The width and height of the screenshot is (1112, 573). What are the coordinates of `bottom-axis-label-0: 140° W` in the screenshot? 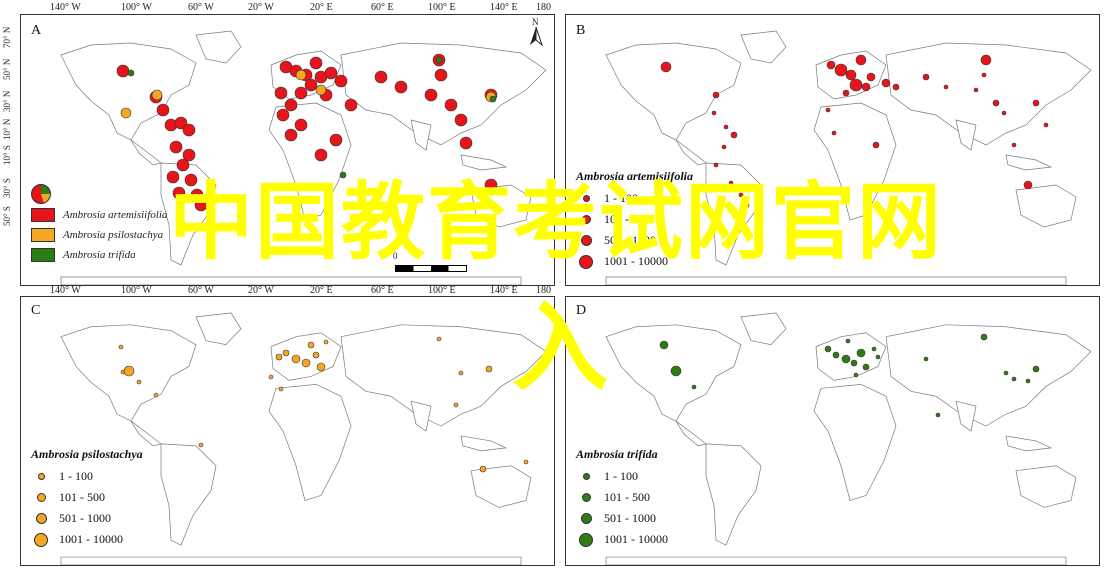 It's located at (65, 290).